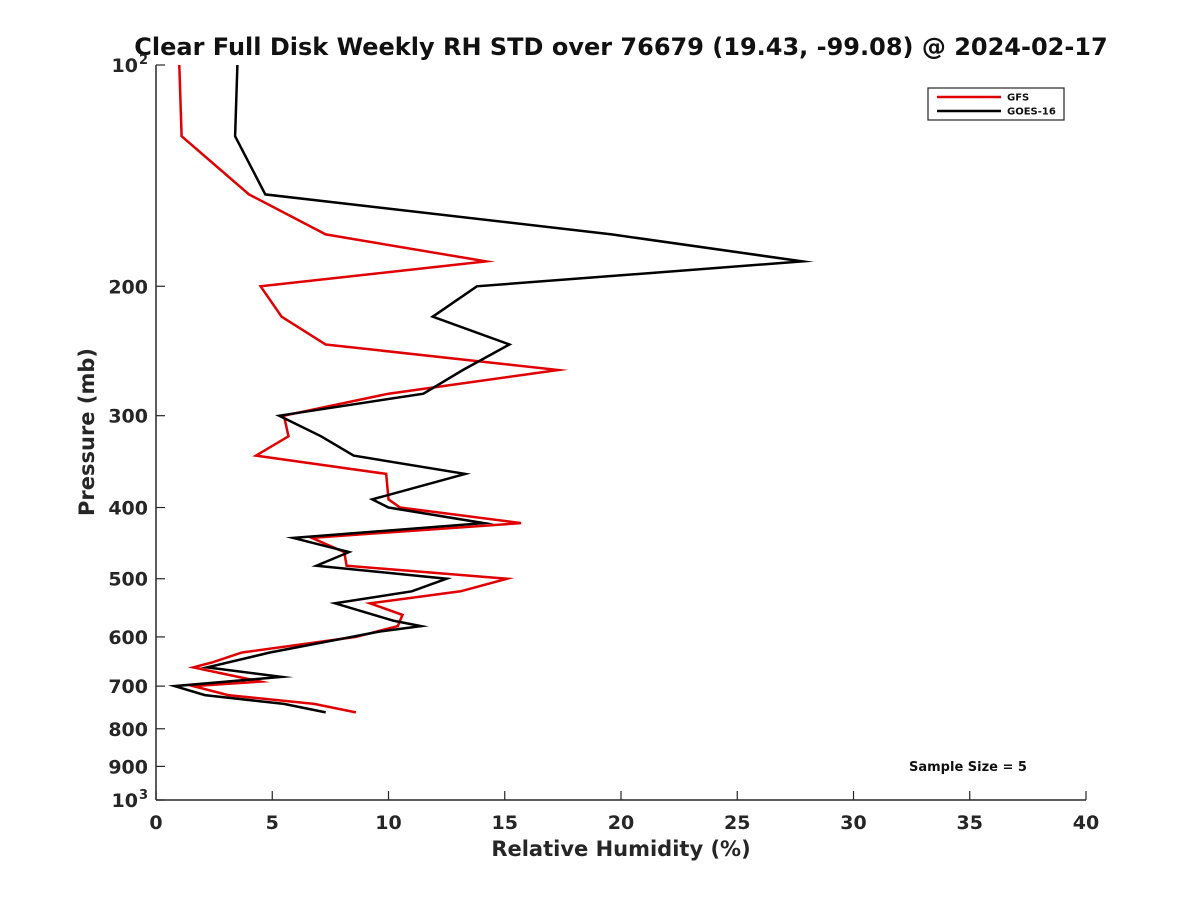  What do you see at coordinates (128, 287) in the screenshot?
I see `y-tick-label: 200` at bounding box center [128, 287].